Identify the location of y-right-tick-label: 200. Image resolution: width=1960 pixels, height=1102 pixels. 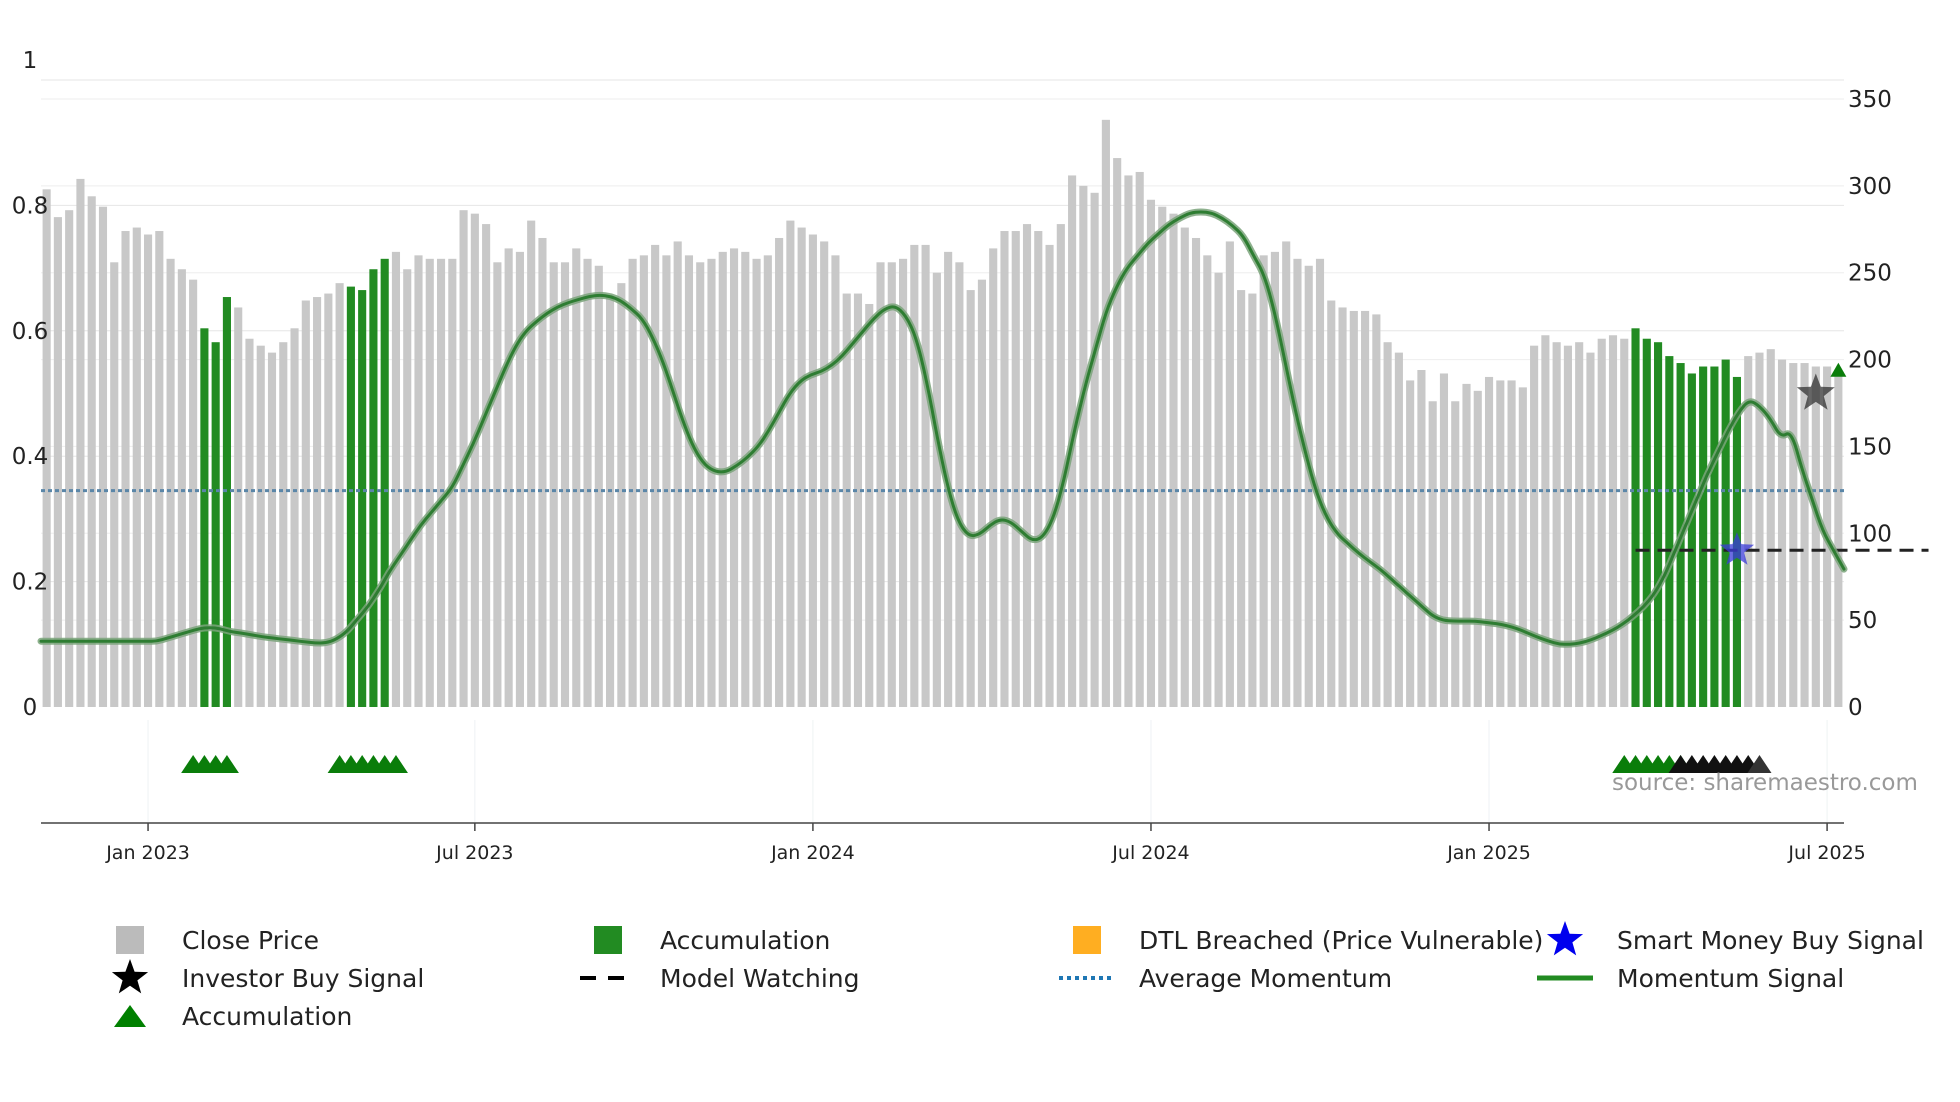
(1870, 361).